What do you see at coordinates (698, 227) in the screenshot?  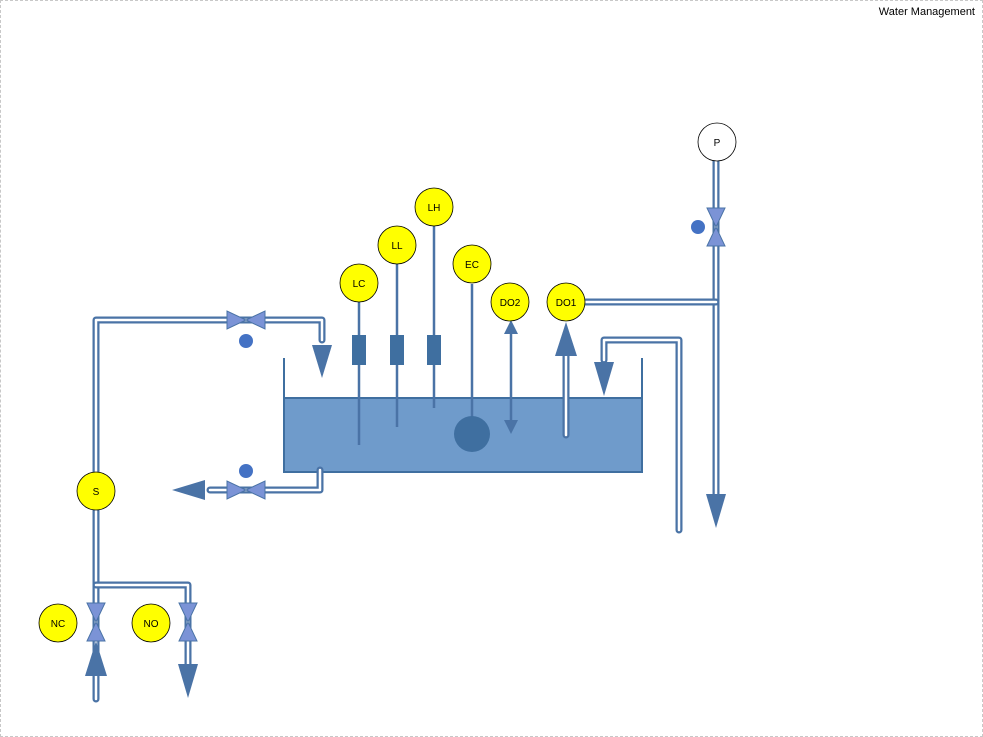 I see `actuator-pressure` at bounding box center [698, 227].